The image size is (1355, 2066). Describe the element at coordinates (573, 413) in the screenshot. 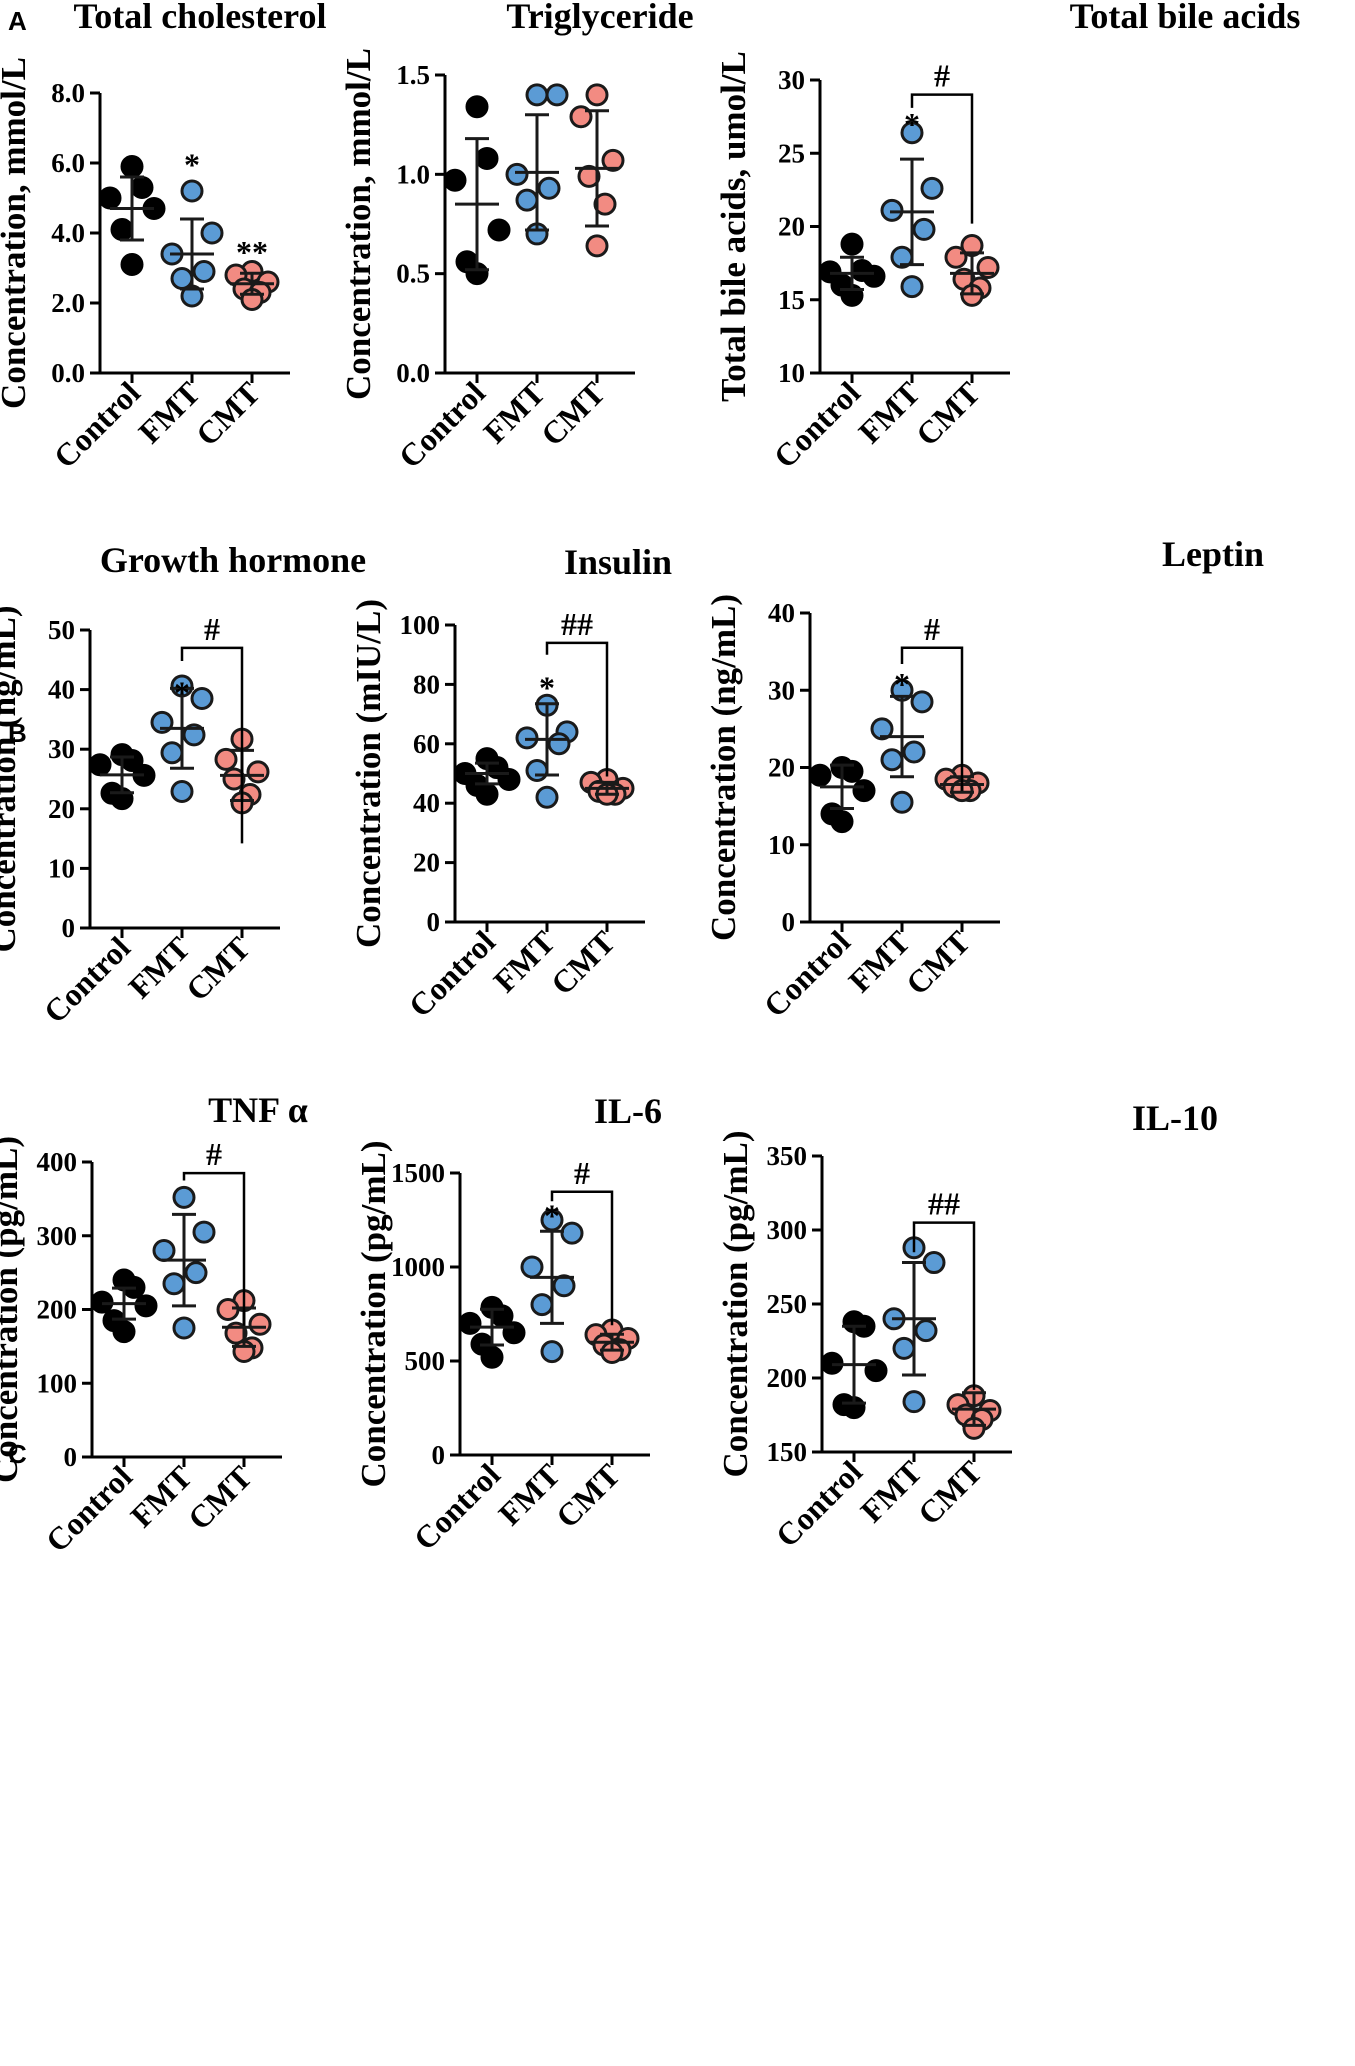

I see `chart-2-x-tick-label-cmt: CMT` at that location.